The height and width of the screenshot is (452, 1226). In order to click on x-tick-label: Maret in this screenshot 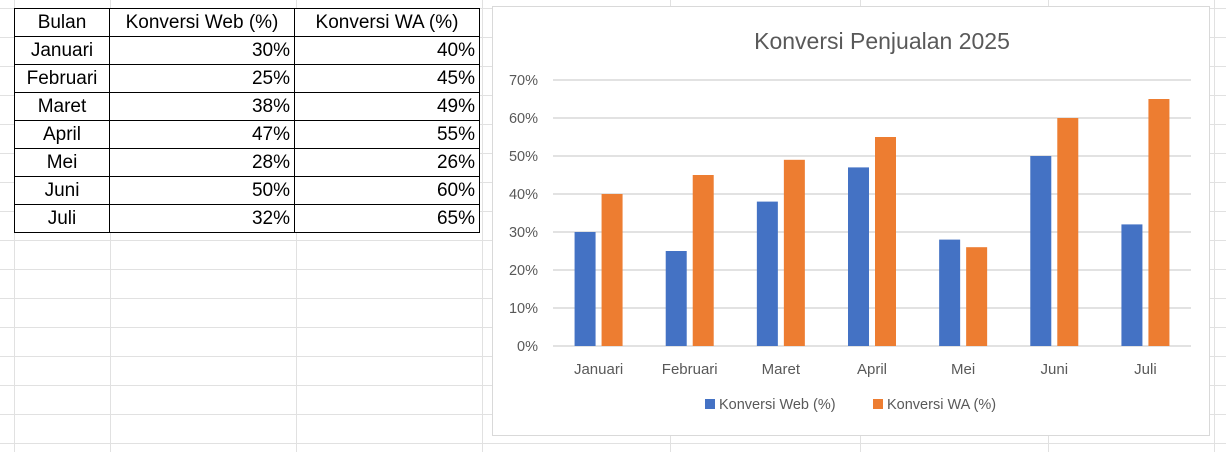, I will do `click(781, 369)`.